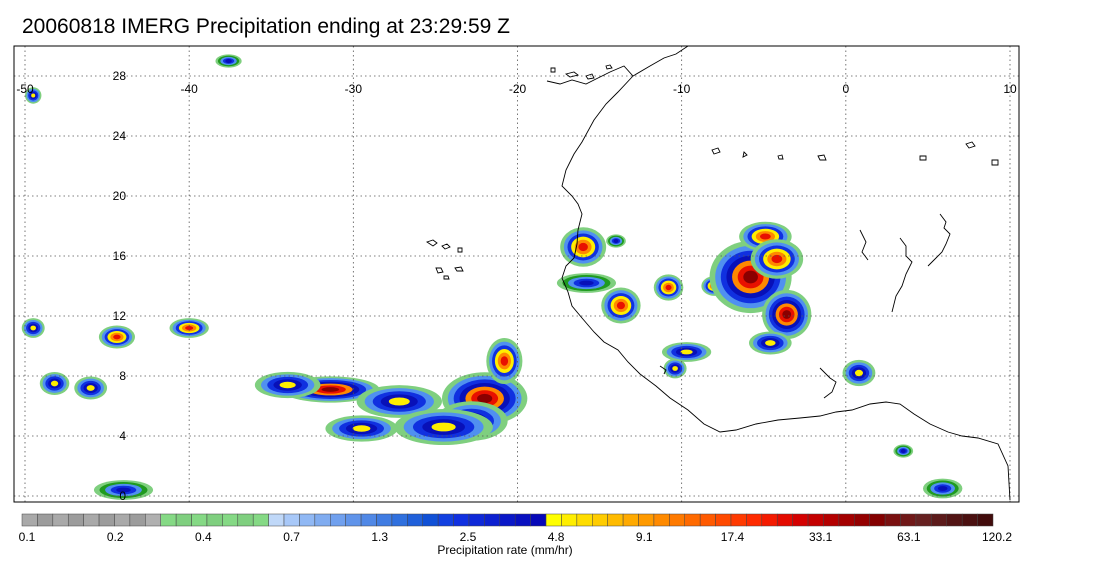  I want to click on longitude-label: -30, so click(354, 89).